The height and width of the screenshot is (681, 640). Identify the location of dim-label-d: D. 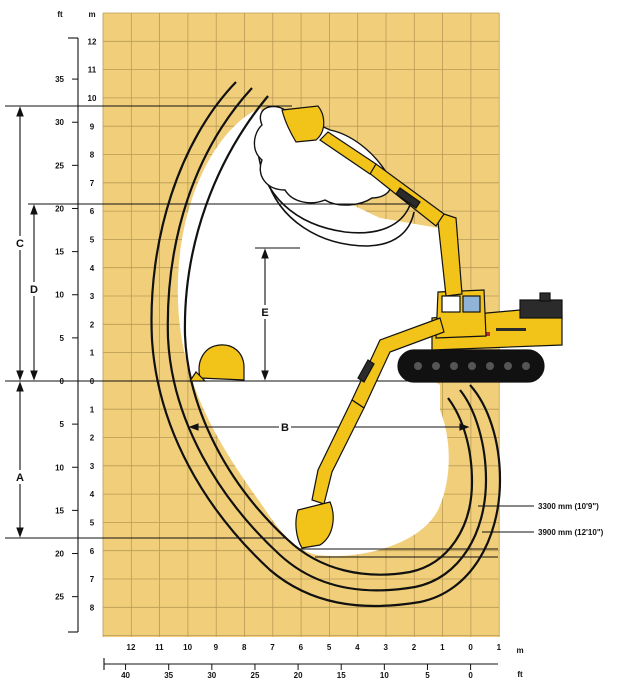
(34, 290).